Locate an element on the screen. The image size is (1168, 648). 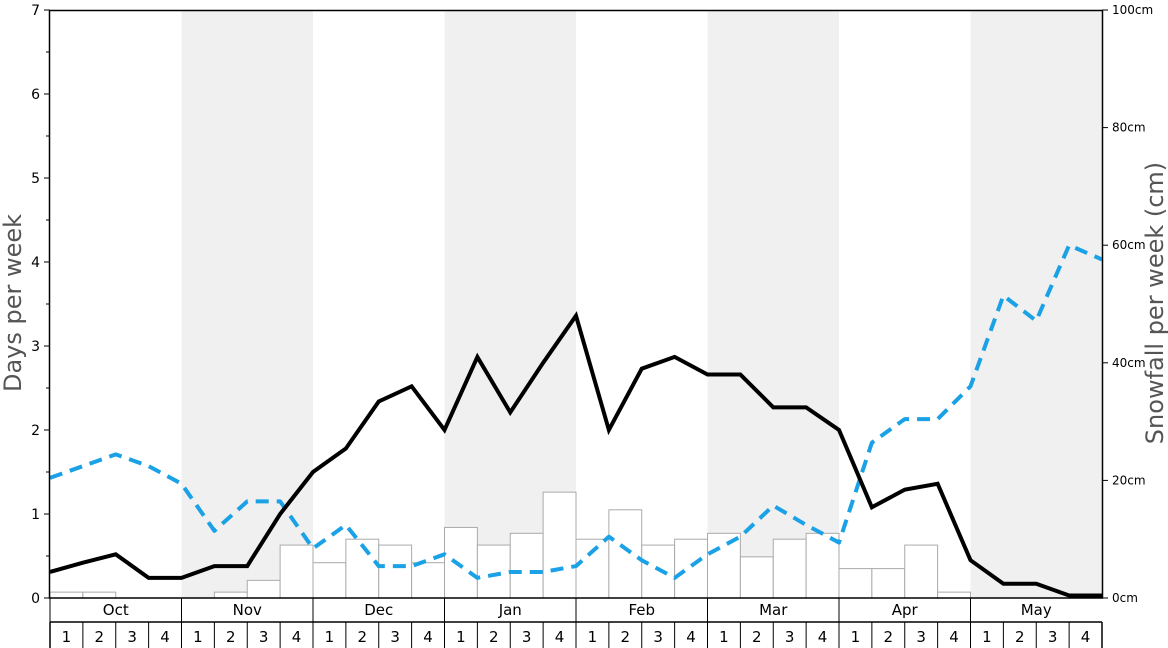
month-label-apr: Apr is located at coordinates (905, 610).